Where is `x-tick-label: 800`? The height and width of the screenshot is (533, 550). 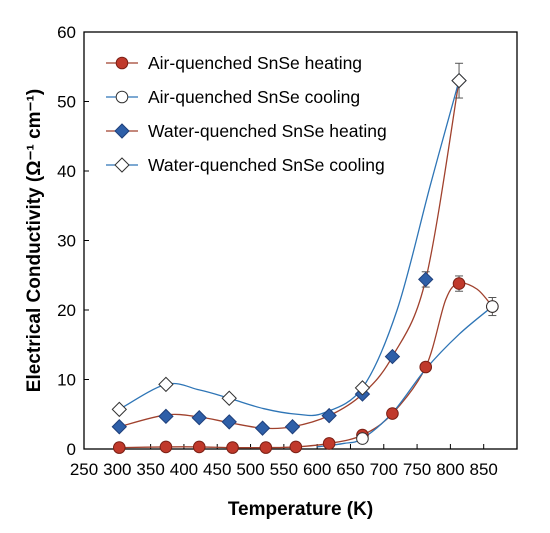
x-tick-label: 800 is located at coordinates (450, 469).